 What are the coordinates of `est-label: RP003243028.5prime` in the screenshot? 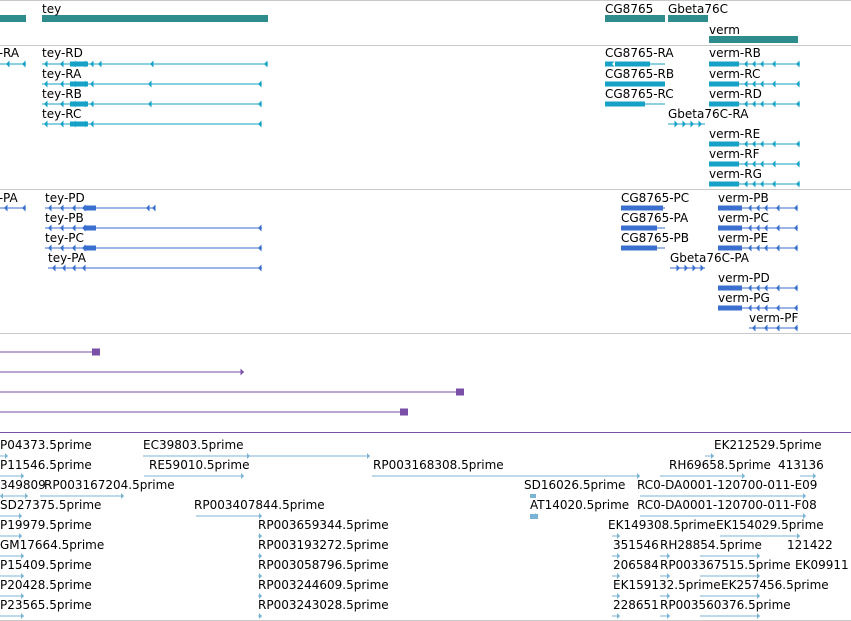 It's located at (323, 605).